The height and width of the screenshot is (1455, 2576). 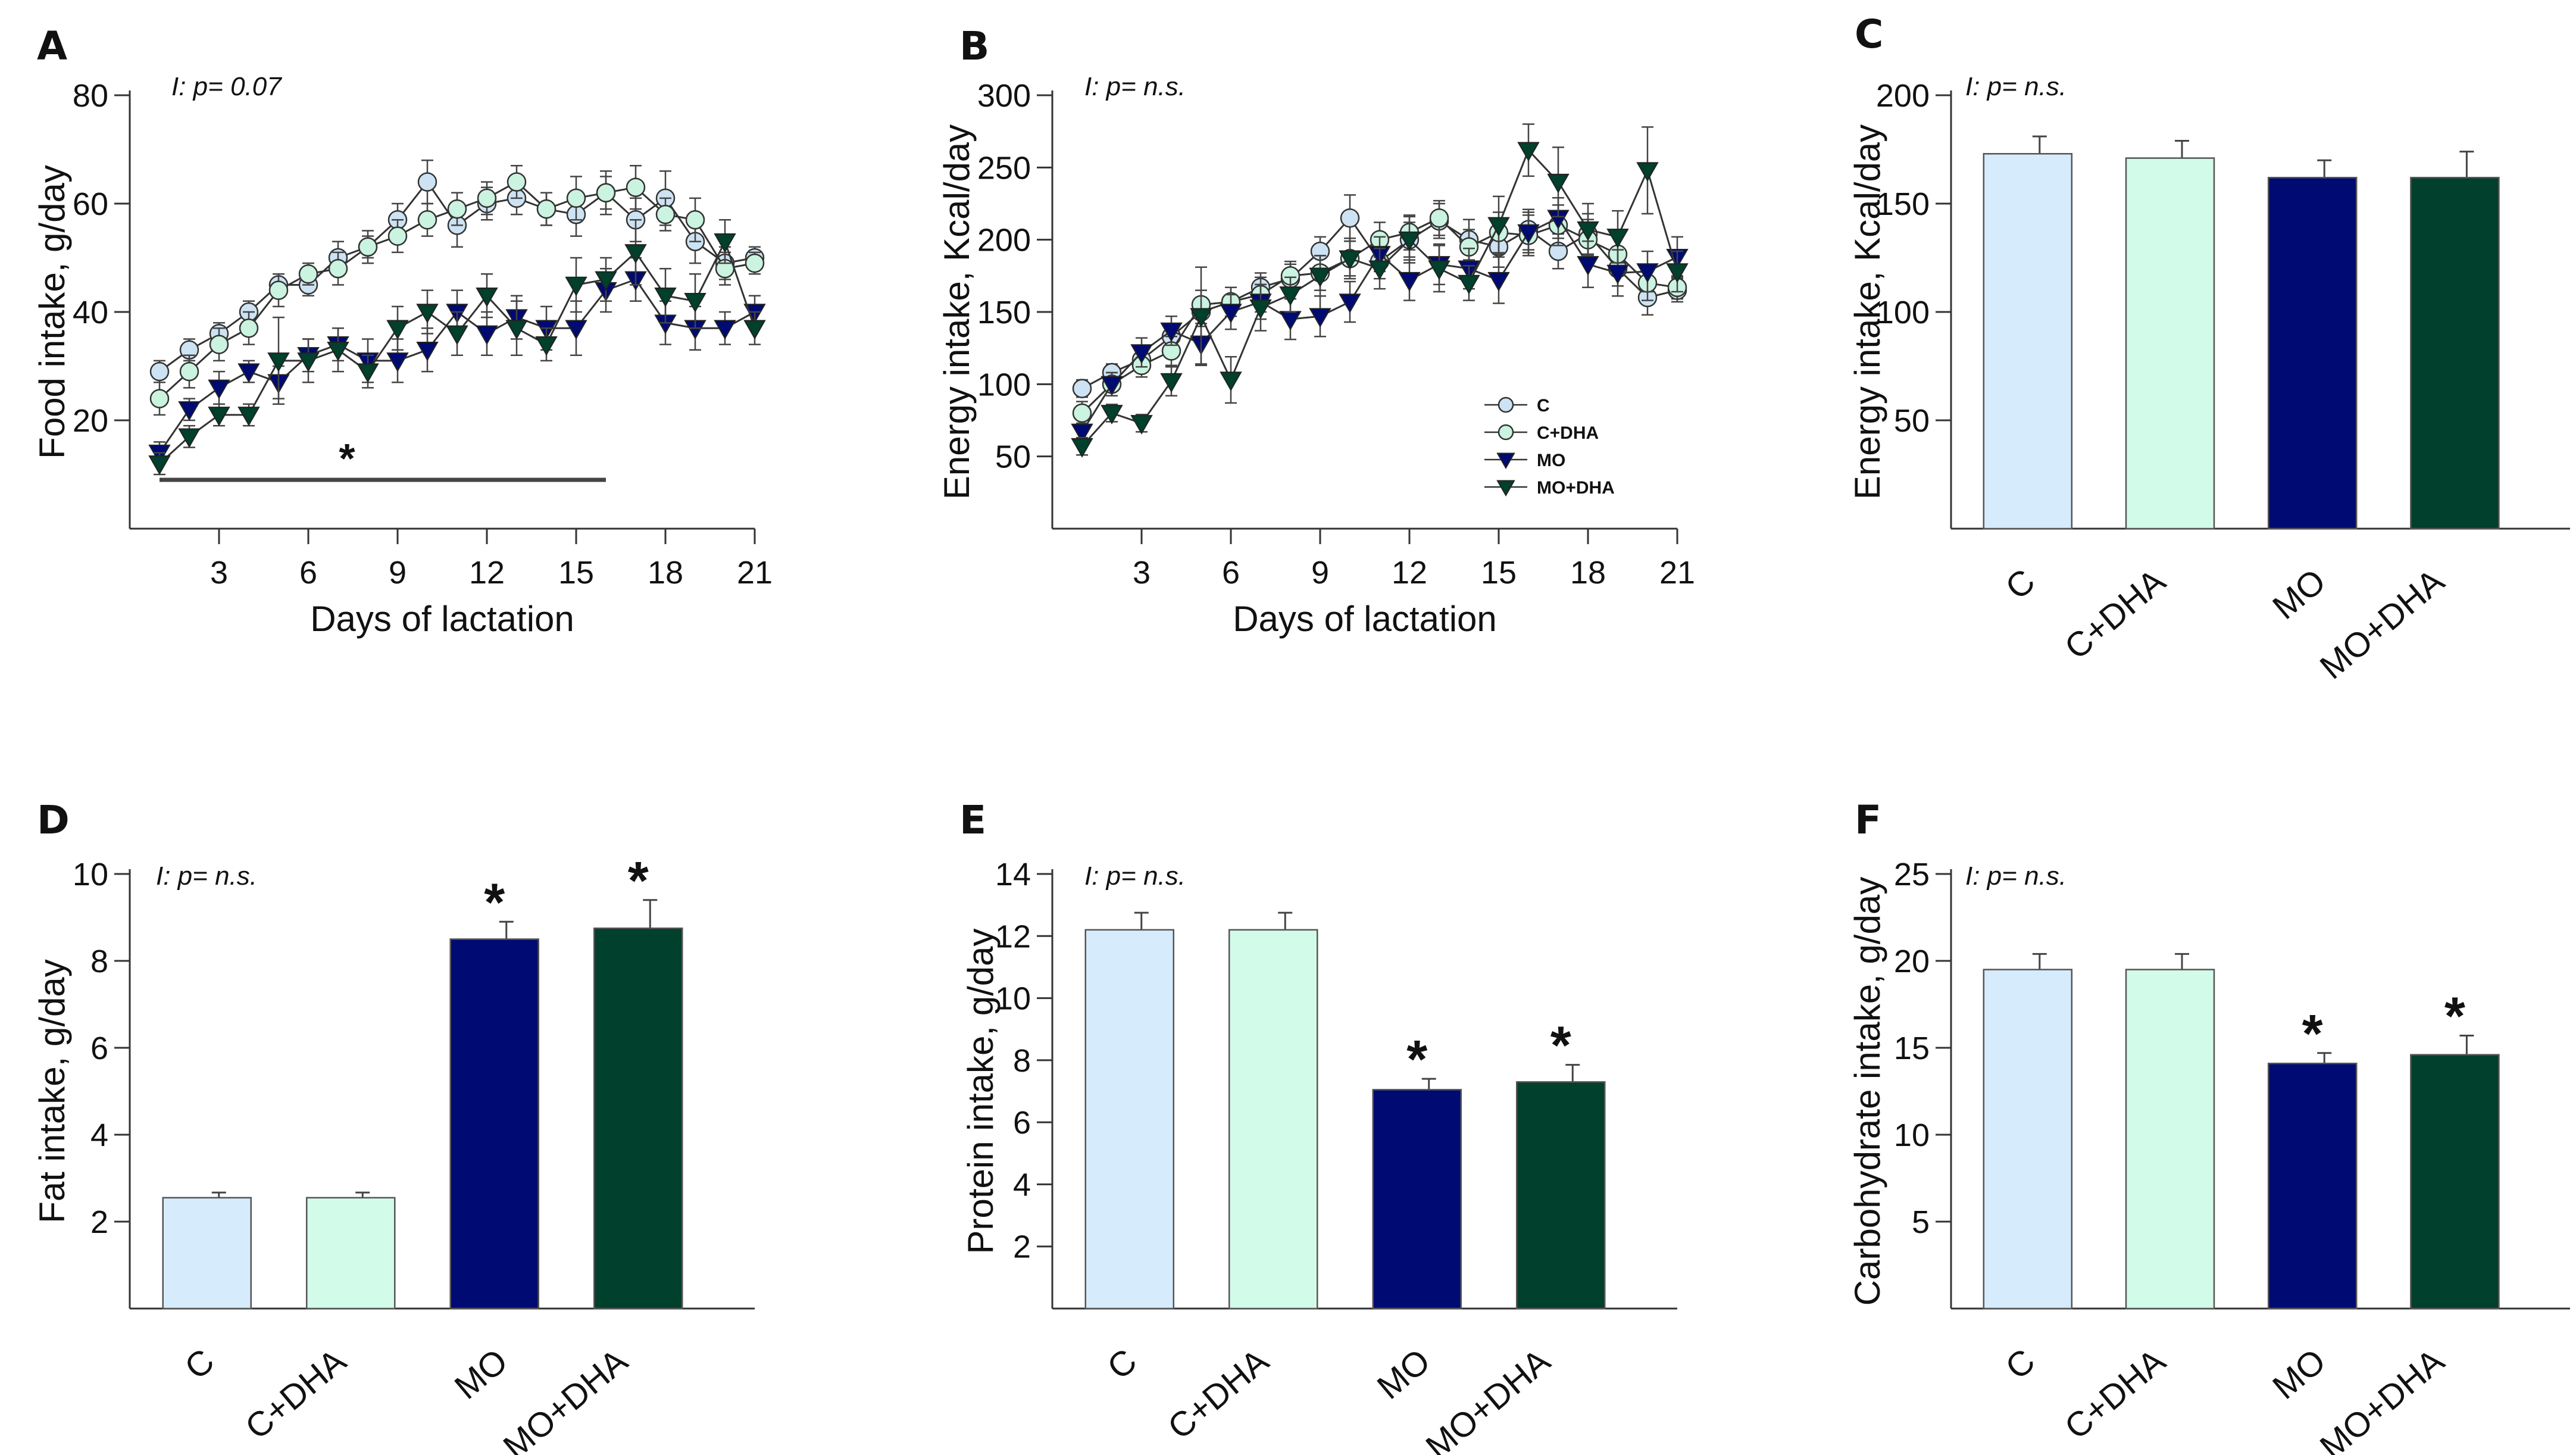 What do you see at coordinates (1320, 573) in the screenshot?
I see `x-tick-label: 9` at bounding box center [1320, 573].